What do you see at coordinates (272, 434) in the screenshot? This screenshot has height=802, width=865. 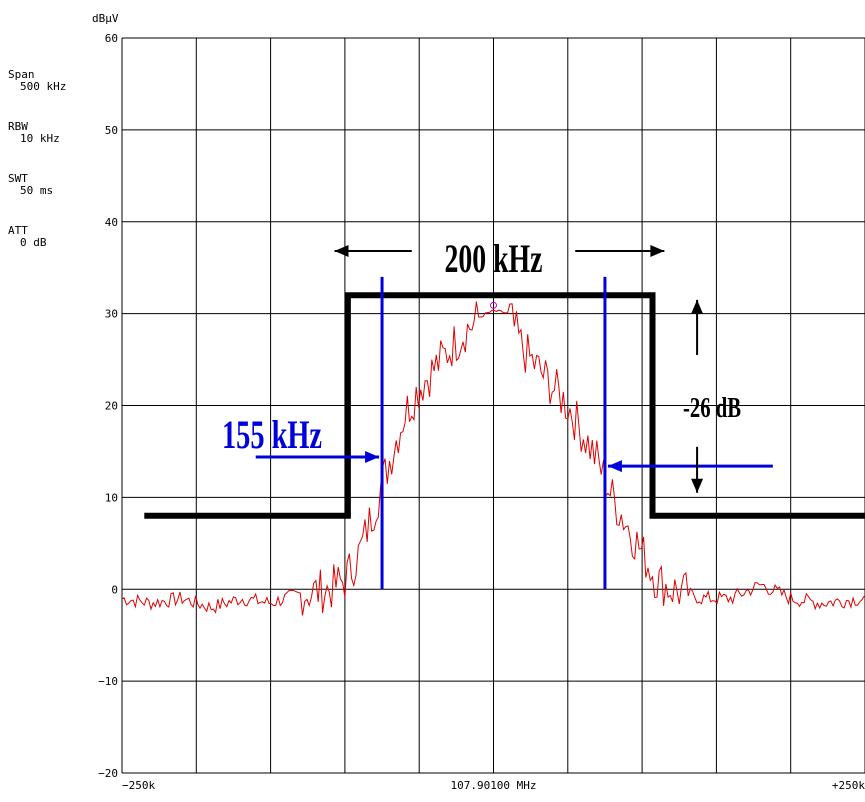 I see `annotation-155khz: 155 kHz` at bounding box center [272, 434].